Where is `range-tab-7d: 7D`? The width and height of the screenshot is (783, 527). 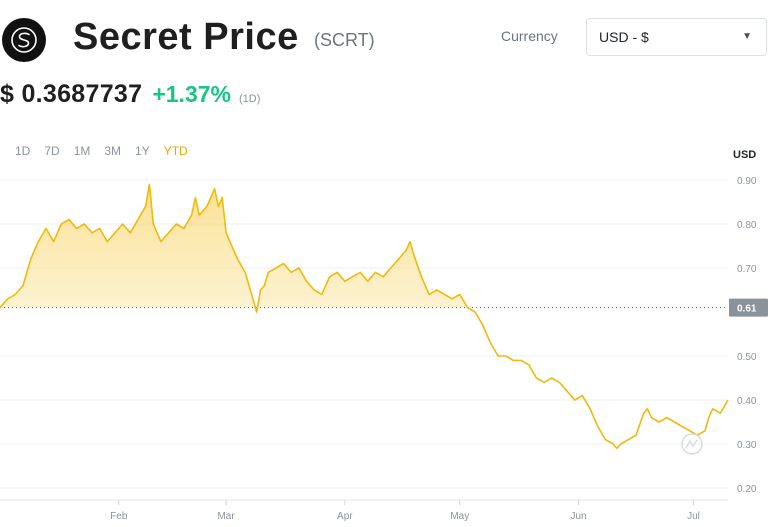 range-tab-7d: 7D is located at coordinates (52, 151).